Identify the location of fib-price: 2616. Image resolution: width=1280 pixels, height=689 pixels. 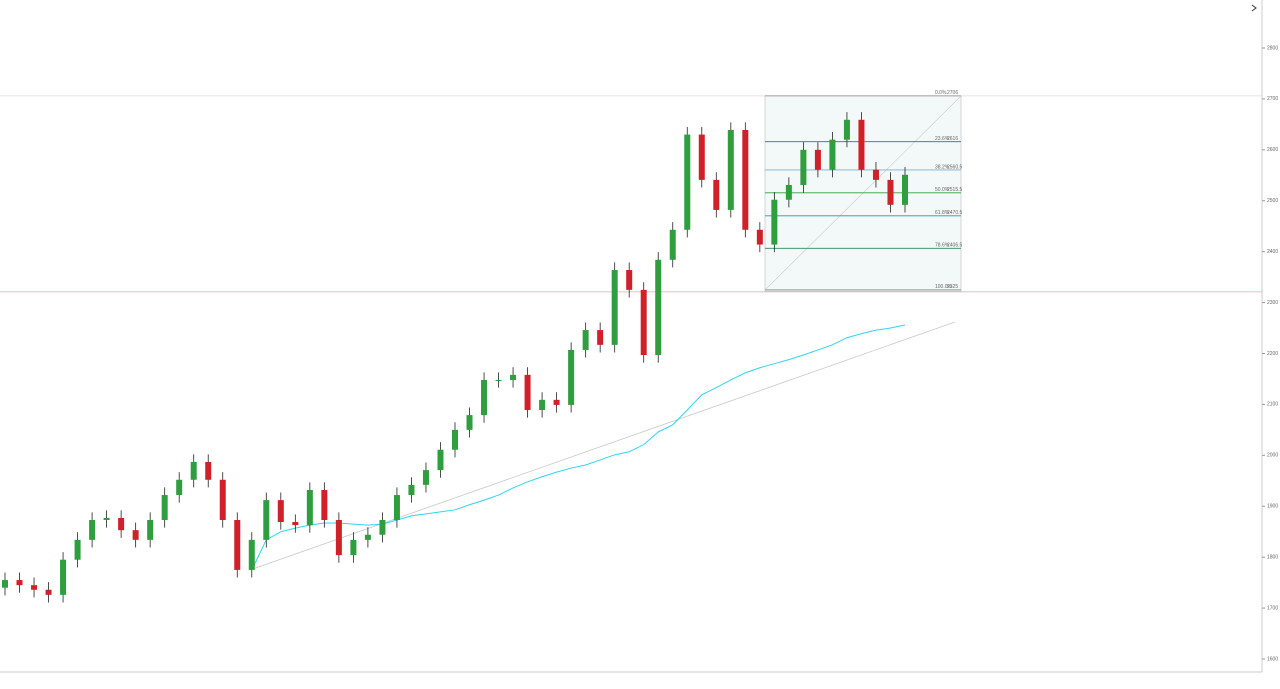
(952, 139).